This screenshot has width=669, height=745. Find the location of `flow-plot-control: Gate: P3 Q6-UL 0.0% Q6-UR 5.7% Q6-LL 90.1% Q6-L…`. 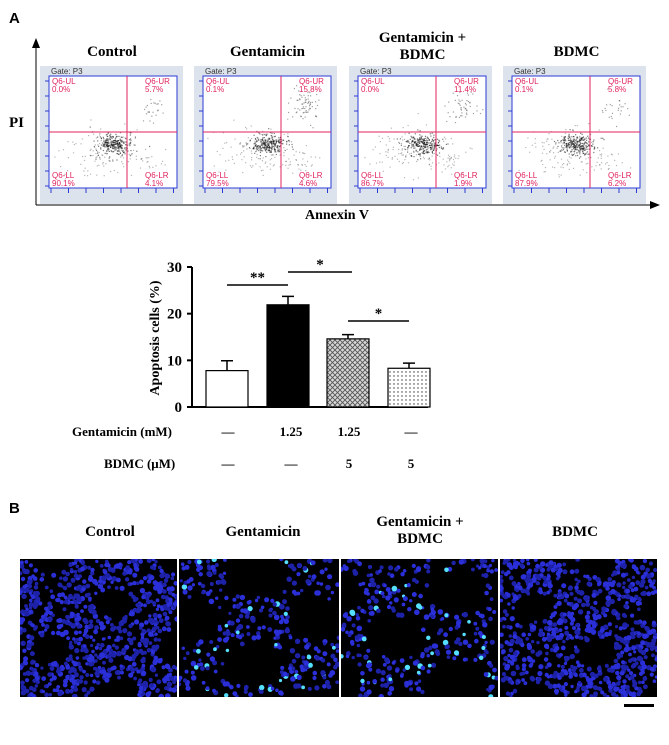

flow-plot-control: Gate: P3 Q6-UL 0.0% Q6-UR 5.7% Q6-LL 90.1% Q6-L… is located at coordinates (111, 135).